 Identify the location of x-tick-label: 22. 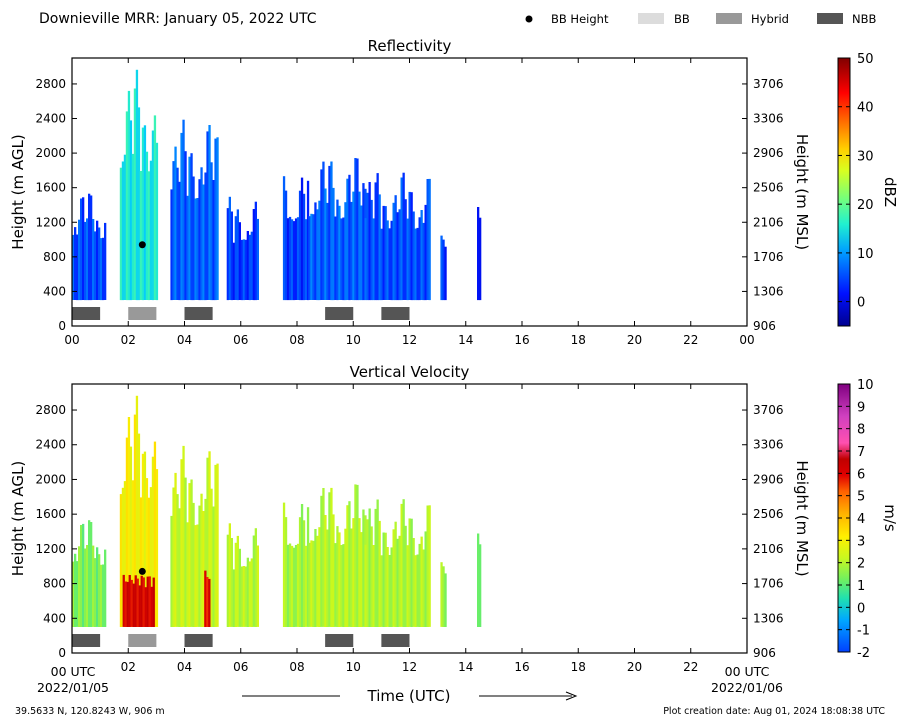
(690, 667).